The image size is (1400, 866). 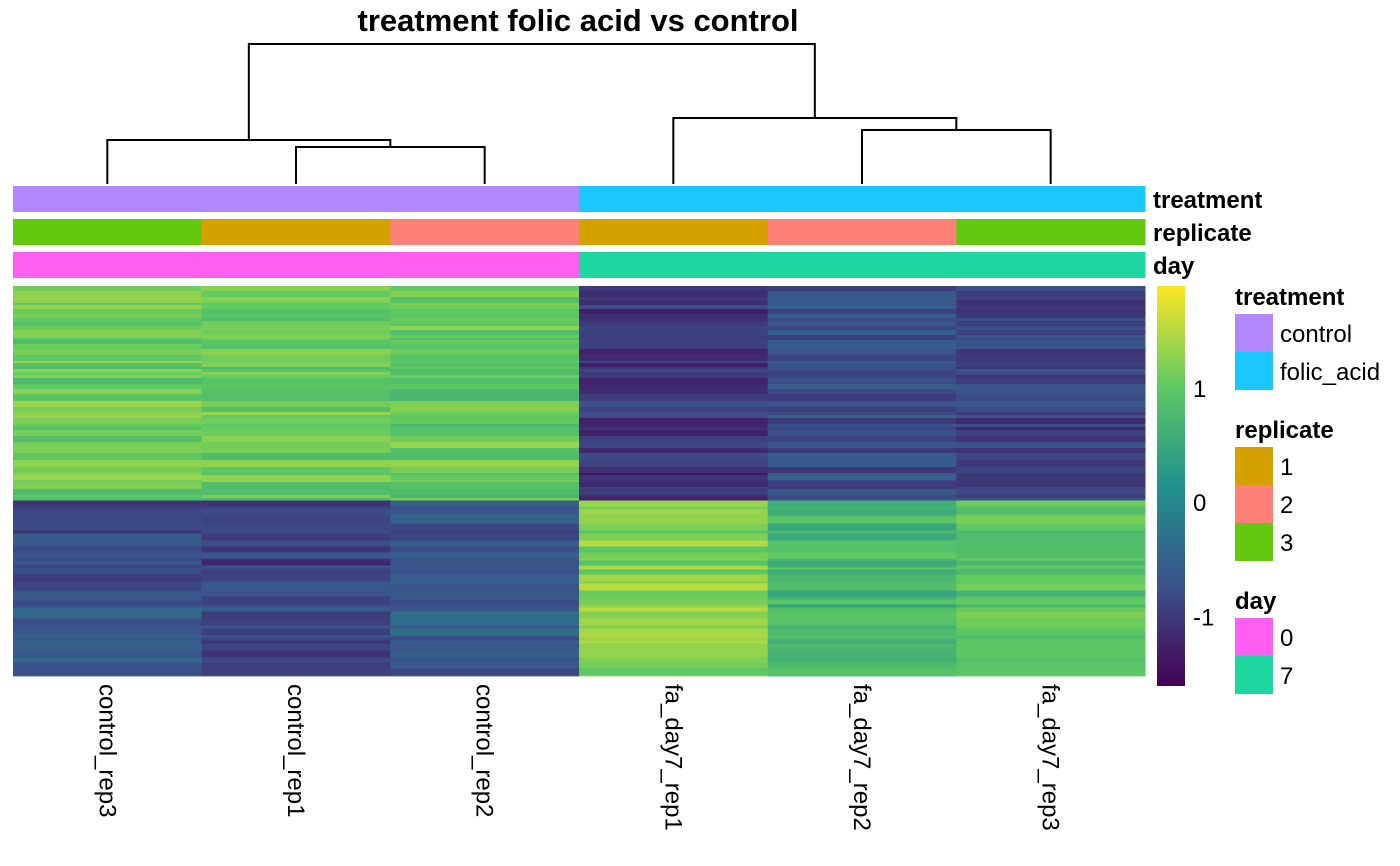 What do you see at coordinates (1199, 503) in the screenshot?
I see `colorbar-tick-label: 0` at bounding box center [1199, 503].